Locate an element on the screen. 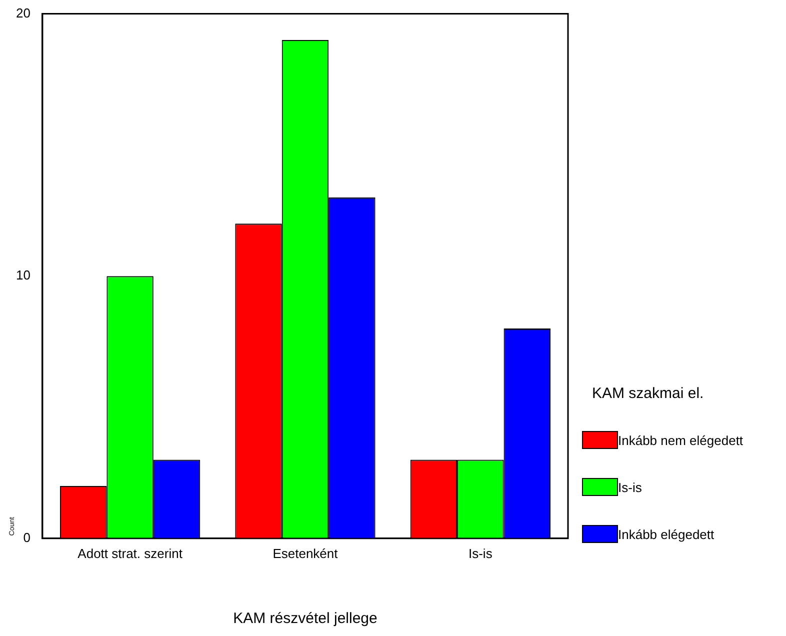 This screenshot has height=636, width=786. y-tick-label: 10 is located at coordinates (23, 275).